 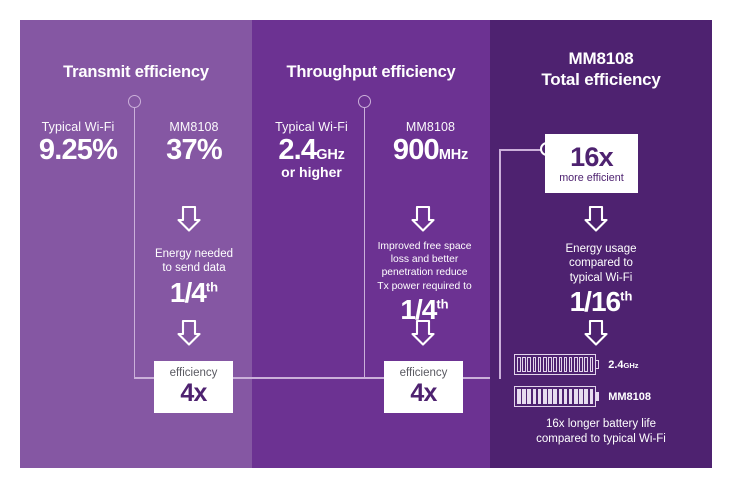 What do you see at coordinates (598, 396) in the screenshot?
I see `battery-tip-mm8108` at bounding box center [598, 396].